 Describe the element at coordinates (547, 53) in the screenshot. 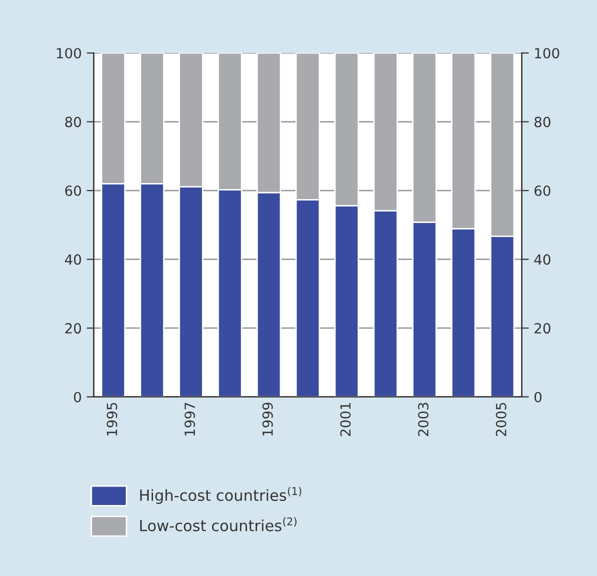

I see `y2-tick-label: 100` at that location.